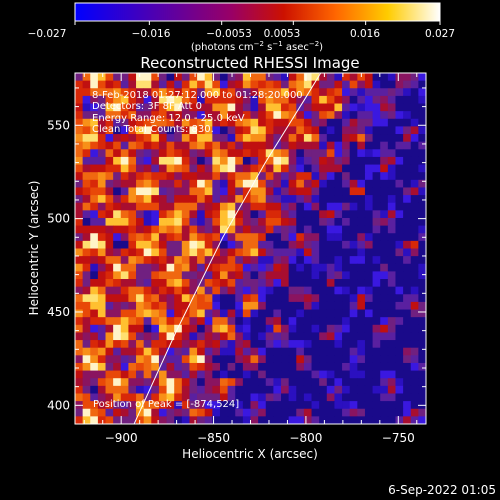 The width and height of the screenshot is (500, 500). I want to click on y-tick-label: 400, so click(58, 405).